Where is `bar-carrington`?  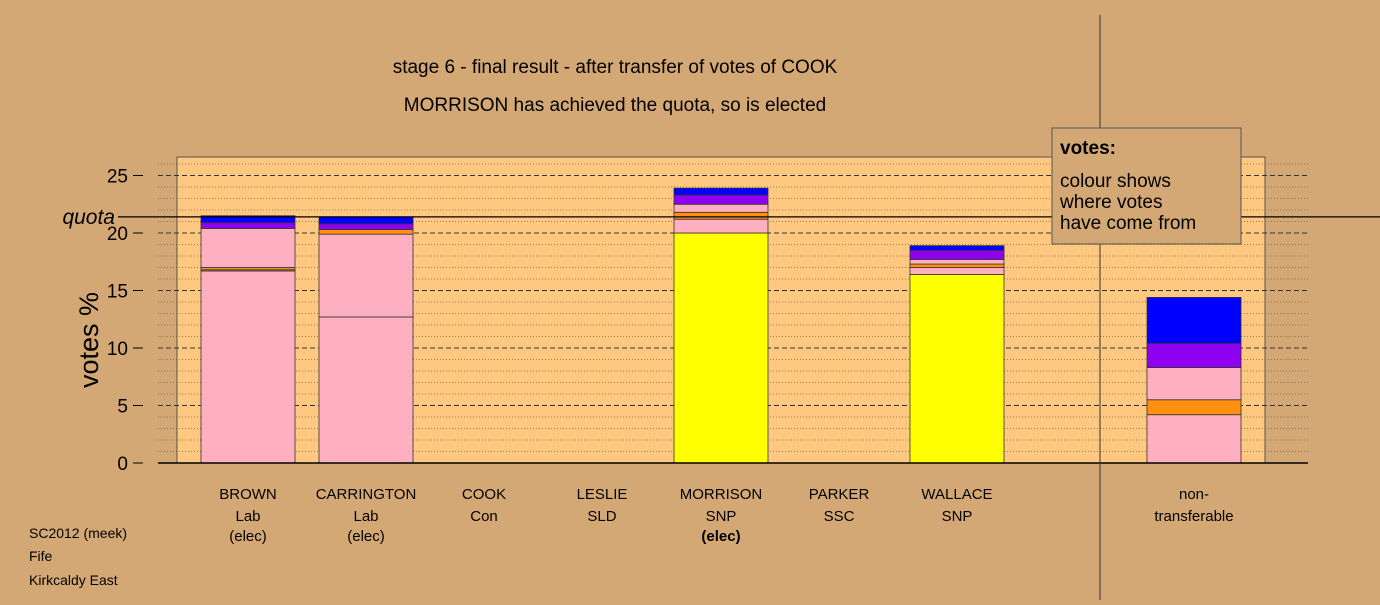 bar-carrington is located at coordinates (366, 340).